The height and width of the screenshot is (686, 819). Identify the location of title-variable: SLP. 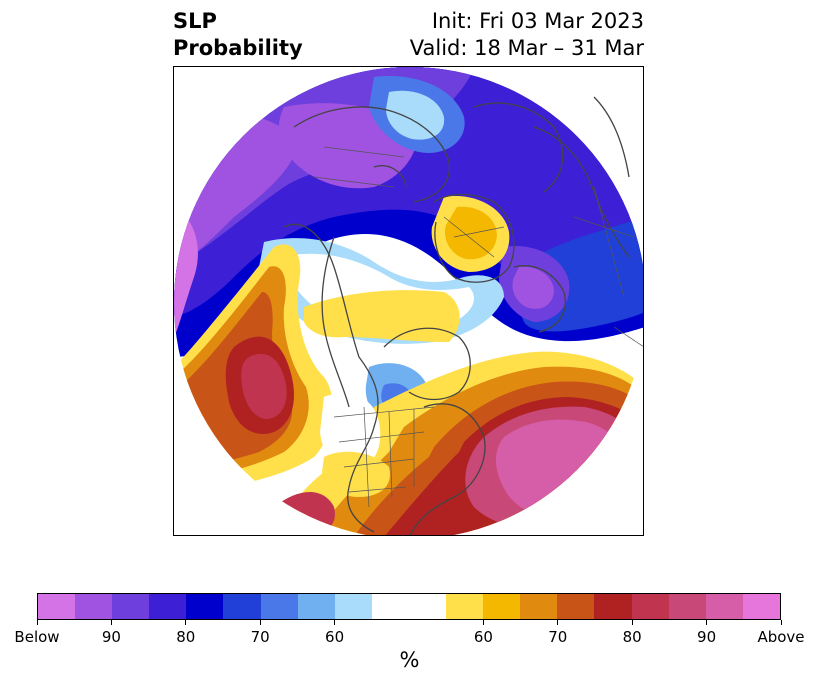
(195, 21).